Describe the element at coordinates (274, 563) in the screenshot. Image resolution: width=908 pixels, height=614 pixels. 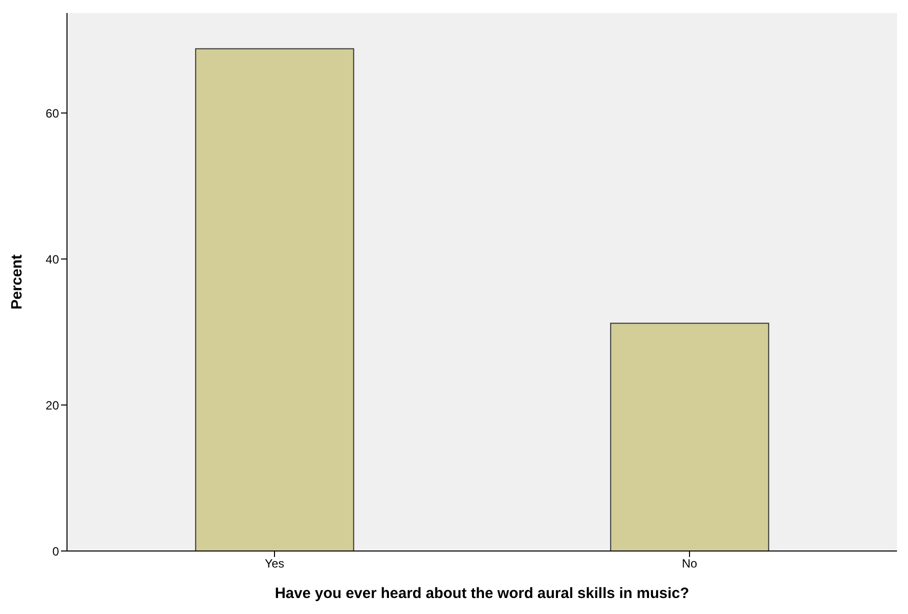
I see `x-tick-label: Yes` at that location.